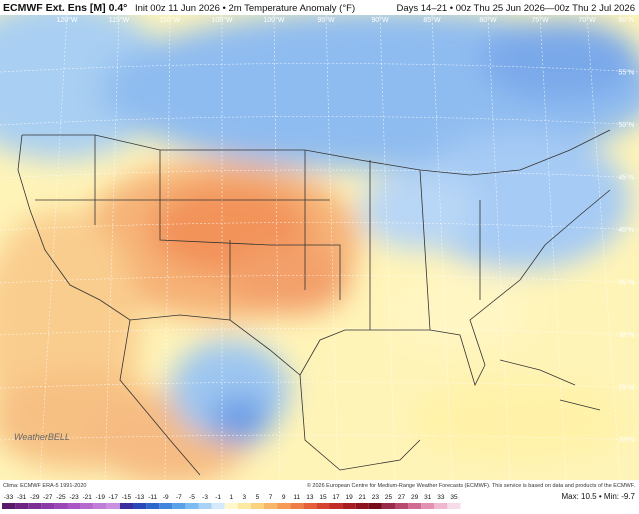 This screenshot has height=514, width=639. What do you see at coordinates (626, 125) in the screenshot?
I see `lat-label: 50°N` at bounding box center [626, 125].